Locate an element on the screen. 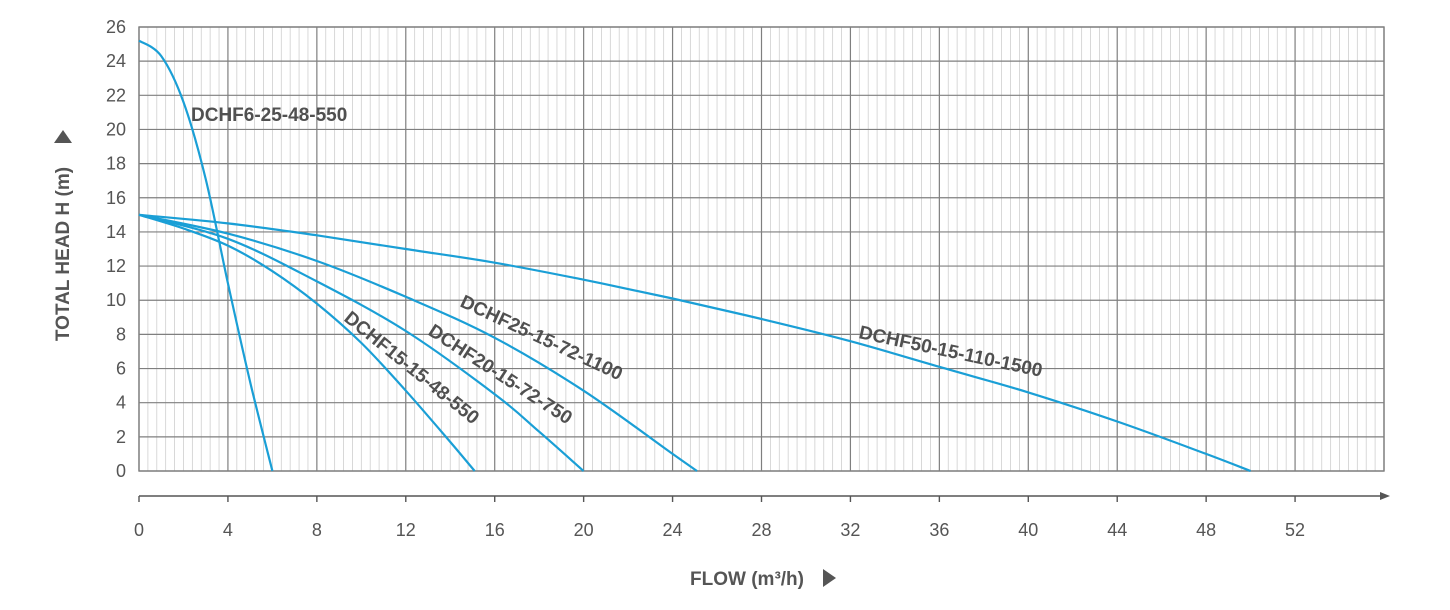  x-tick-label: 48 is located at coordinates (1206, 530).